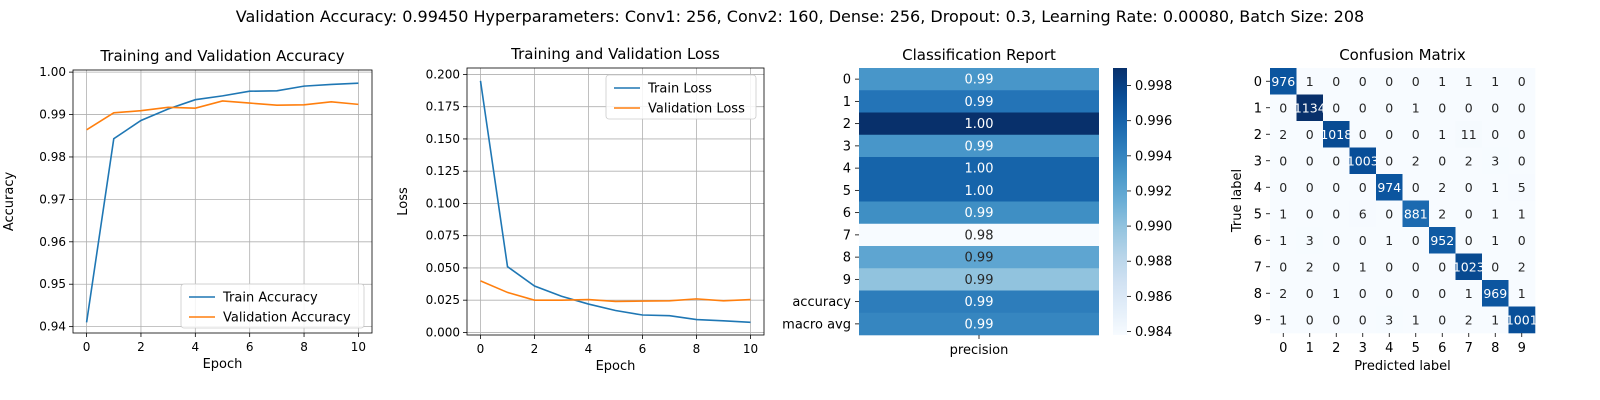 The height and width of the screenshot is (400, 1600). I want to click on y-tick-label: 5, so click(1258, 214).